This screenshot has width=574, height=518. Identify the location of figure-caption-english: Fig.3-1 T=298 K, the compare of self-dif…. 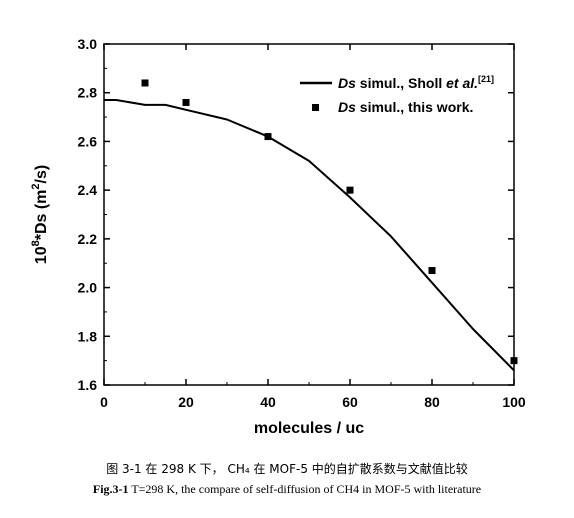
(287, 489).